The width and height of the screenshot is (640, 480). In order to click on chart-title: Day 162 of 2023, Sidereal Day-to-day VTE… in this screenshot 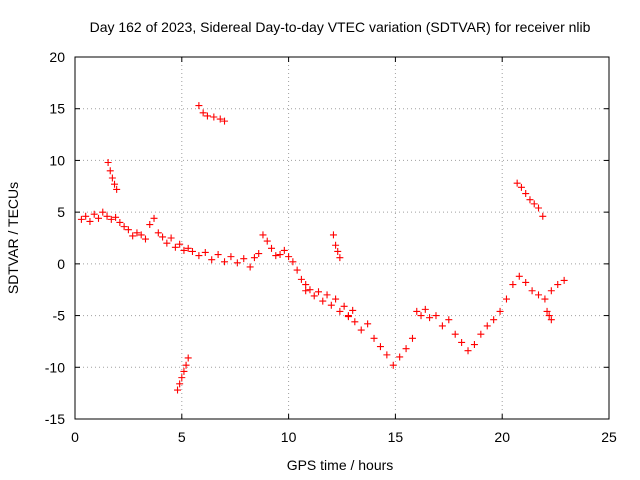, I will do `click(340, 27)`.